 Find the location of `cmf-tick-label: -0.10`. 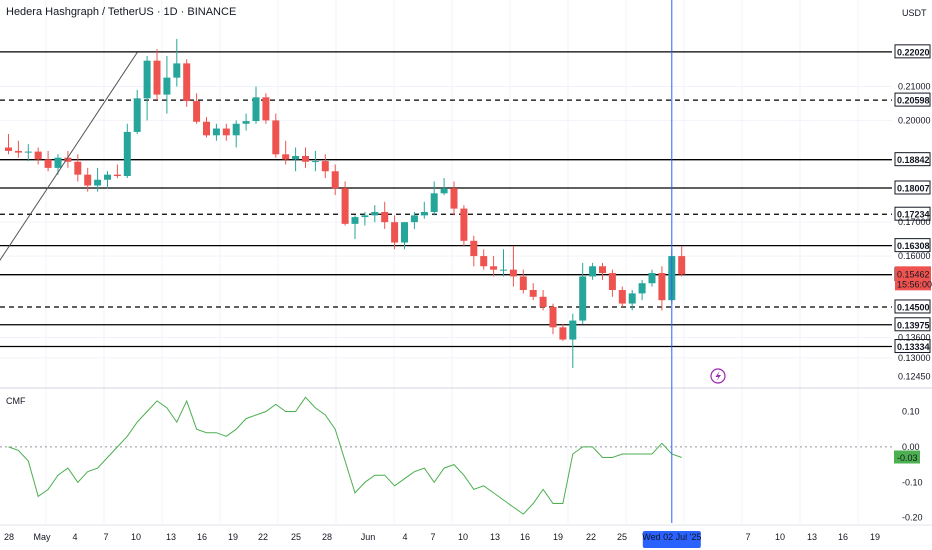

cmf-tick-label: -0.10 is located at coordinates (912, 482).